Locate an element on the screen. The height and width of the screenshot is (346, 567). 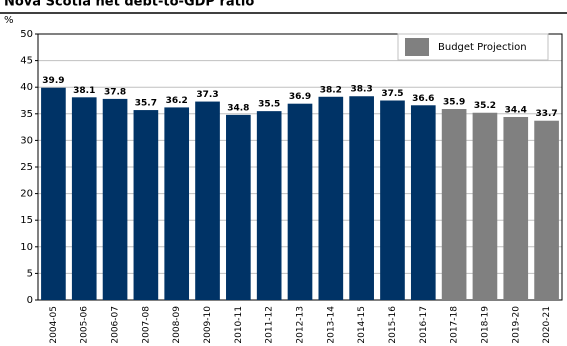
data-label: 36.6 is located at coordinates (423, 99).